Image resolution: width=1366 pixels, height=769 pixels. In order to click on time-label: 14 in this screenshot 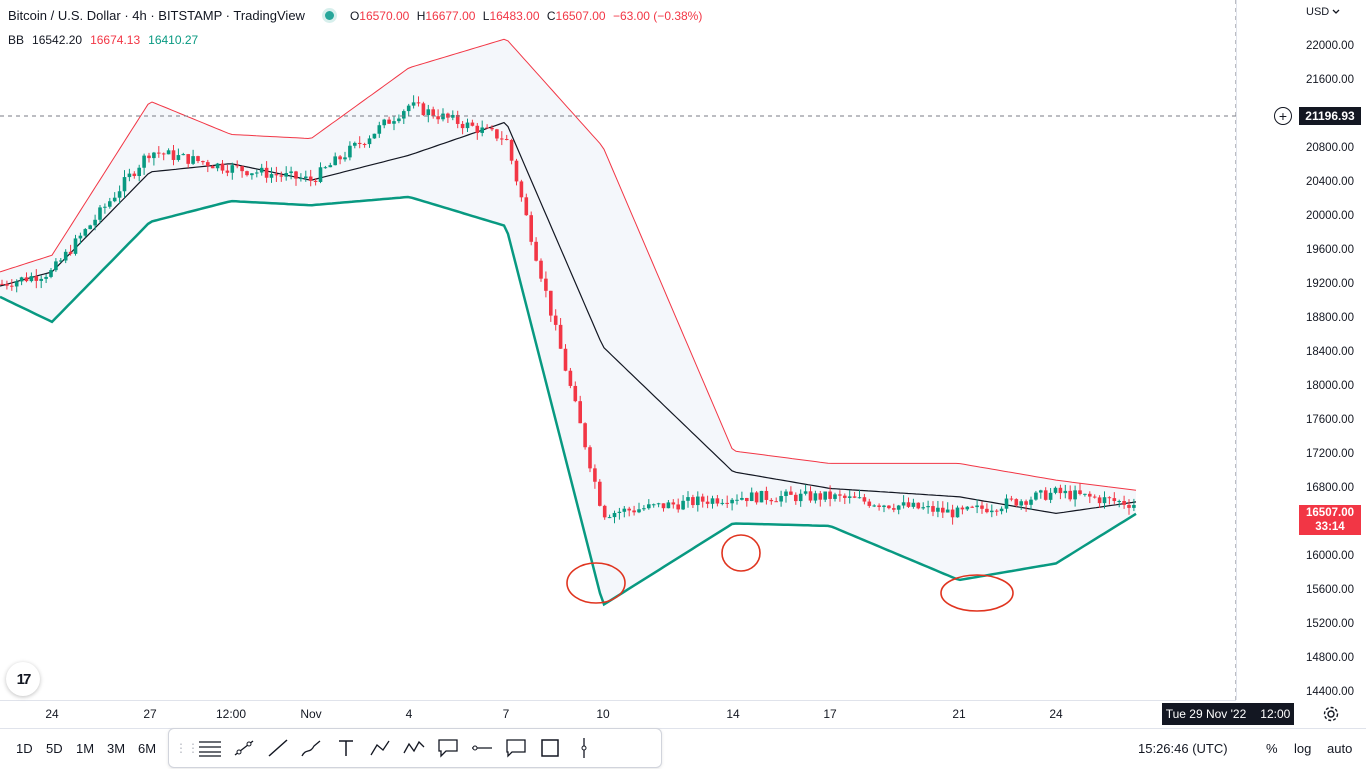, I will do `click(733, 714)`.